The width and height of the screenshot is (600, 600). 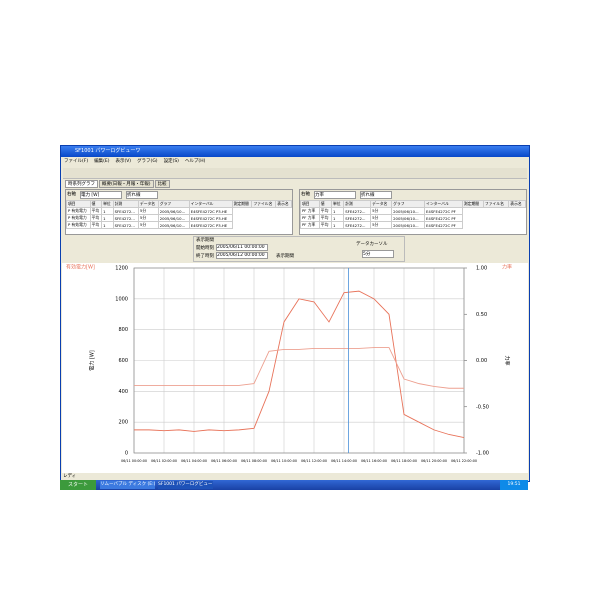 I want to click on y-tick-label: 0, so click(x=126, y=454).